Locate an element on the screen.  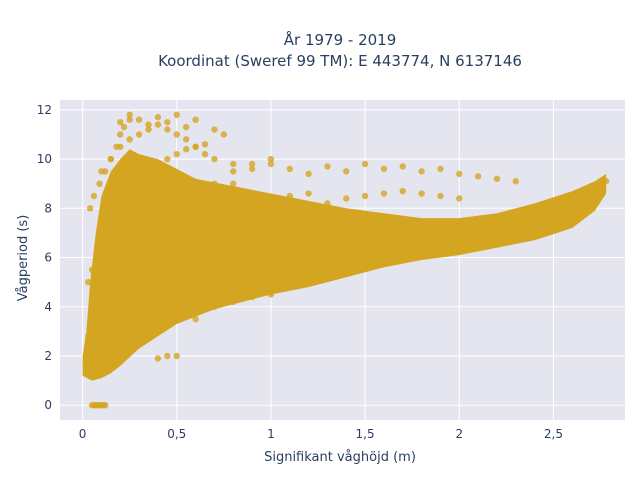
x-tick-label: 0,5 is located at coordinates (176, 434).